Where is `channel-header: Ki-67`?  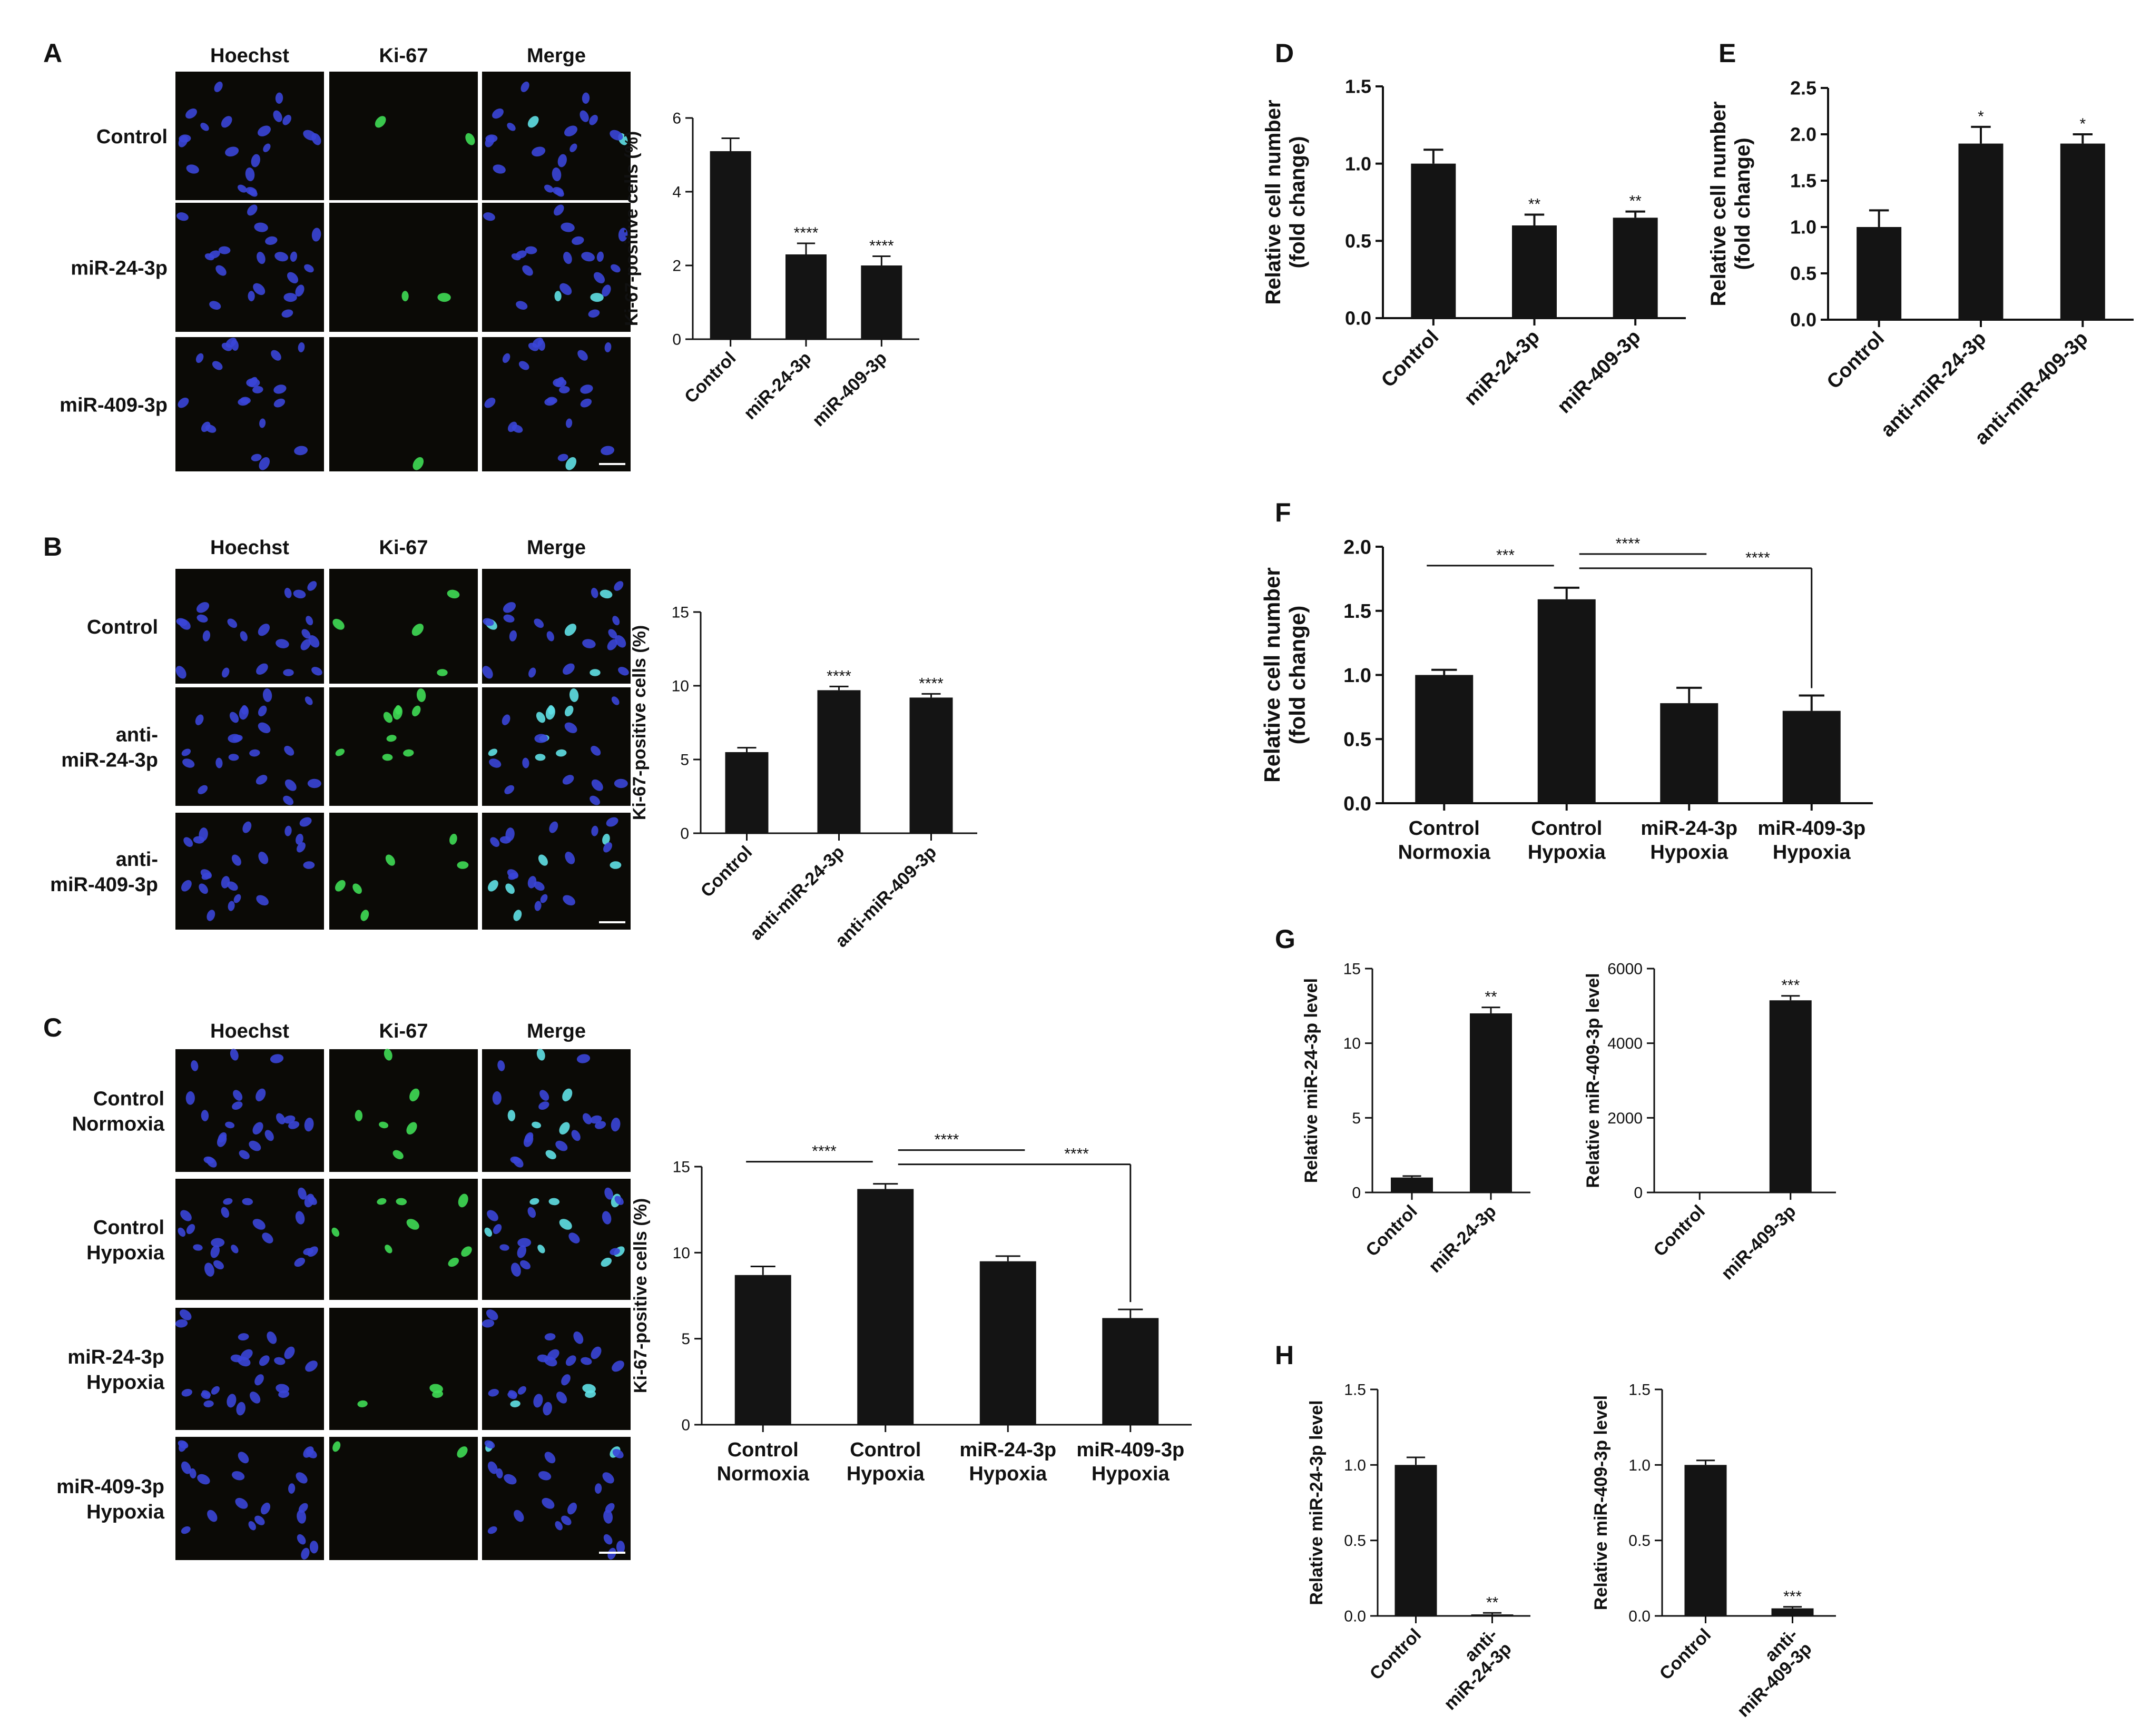 channel-header: Ki-67 is located at coordinates (403, 56).